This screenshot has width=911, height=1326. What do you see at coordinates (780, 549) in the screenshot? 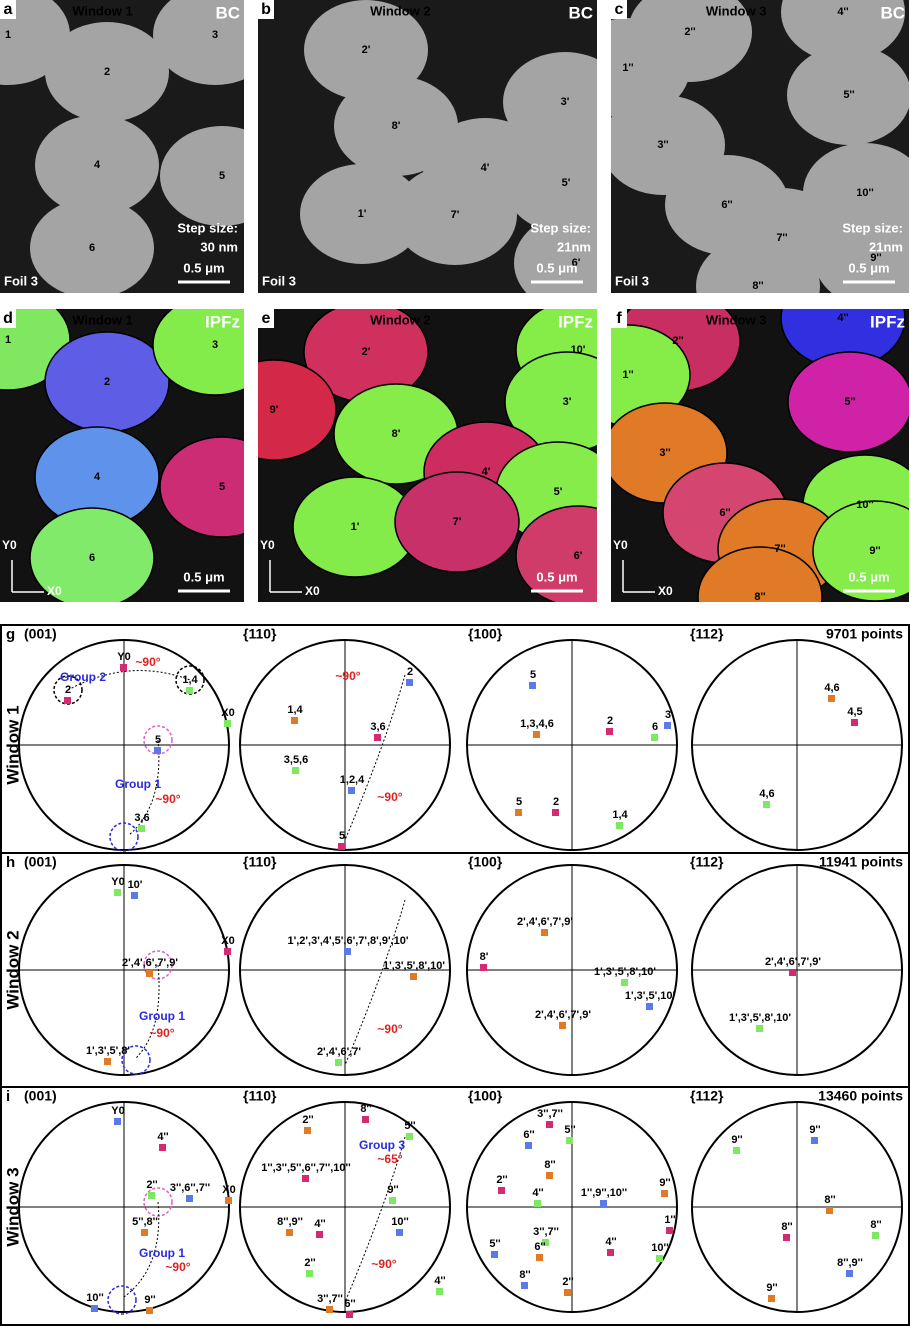
I see `grain-label: 7''` at bounding box center [780, 549].